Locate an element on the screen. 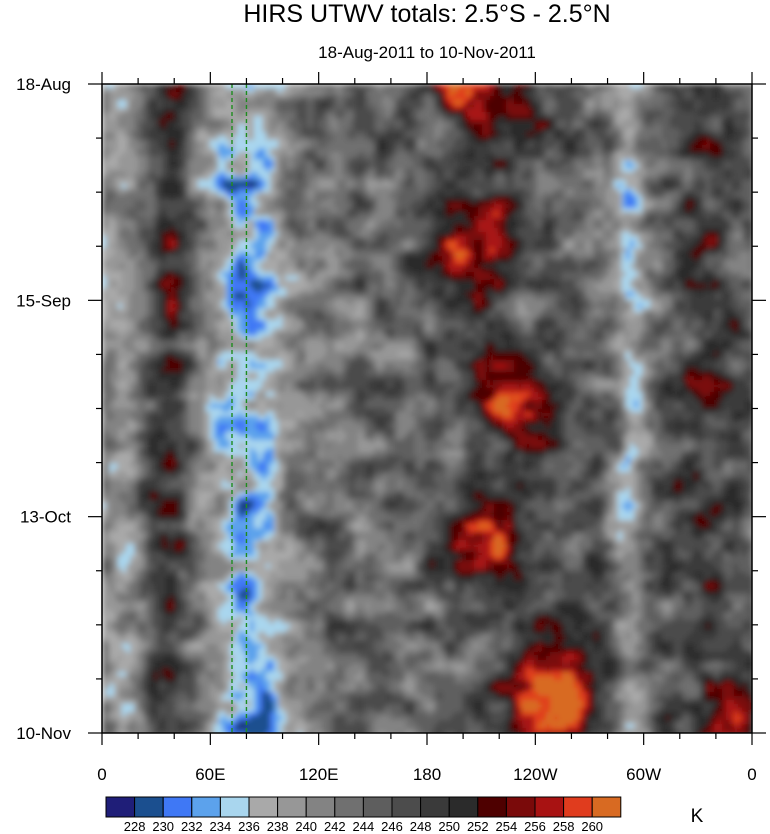 The width and height of the screenshot is (770, 834). colorbar-level-label: 230 is located at coordinates (163, 826).